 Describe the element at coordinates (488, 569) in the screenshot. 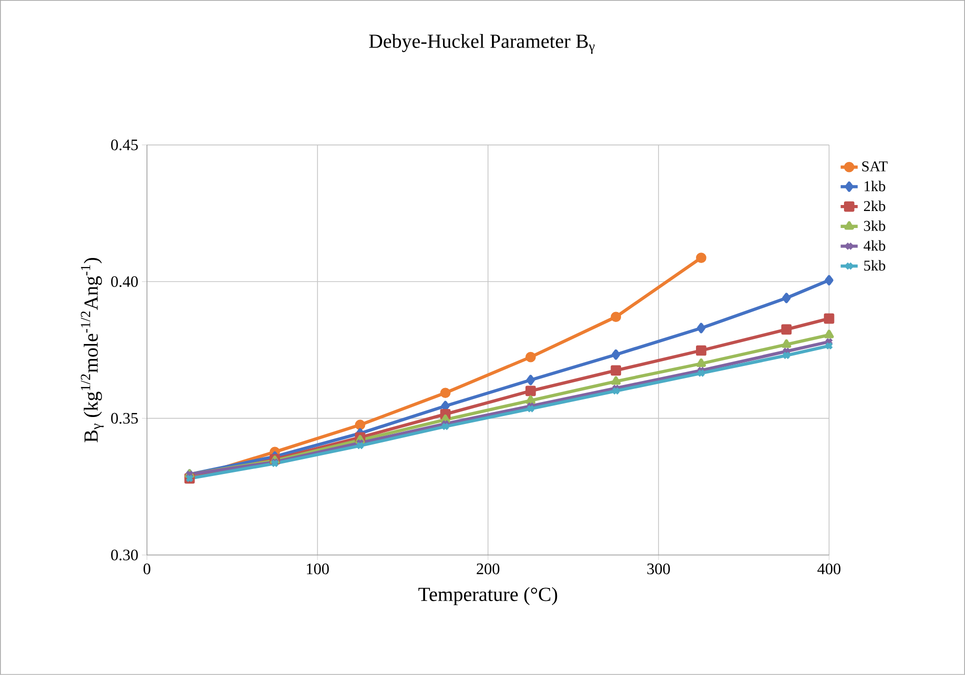

I see `x-tick-label: 200` at that location.